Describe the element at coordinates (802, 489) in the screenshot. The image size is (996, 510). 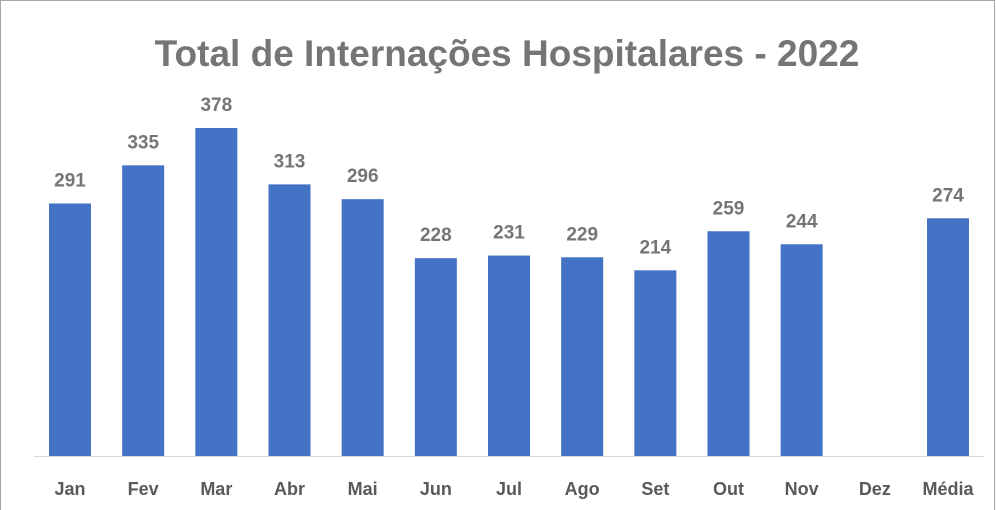
I see `x-tick-label: Nov` at that location.